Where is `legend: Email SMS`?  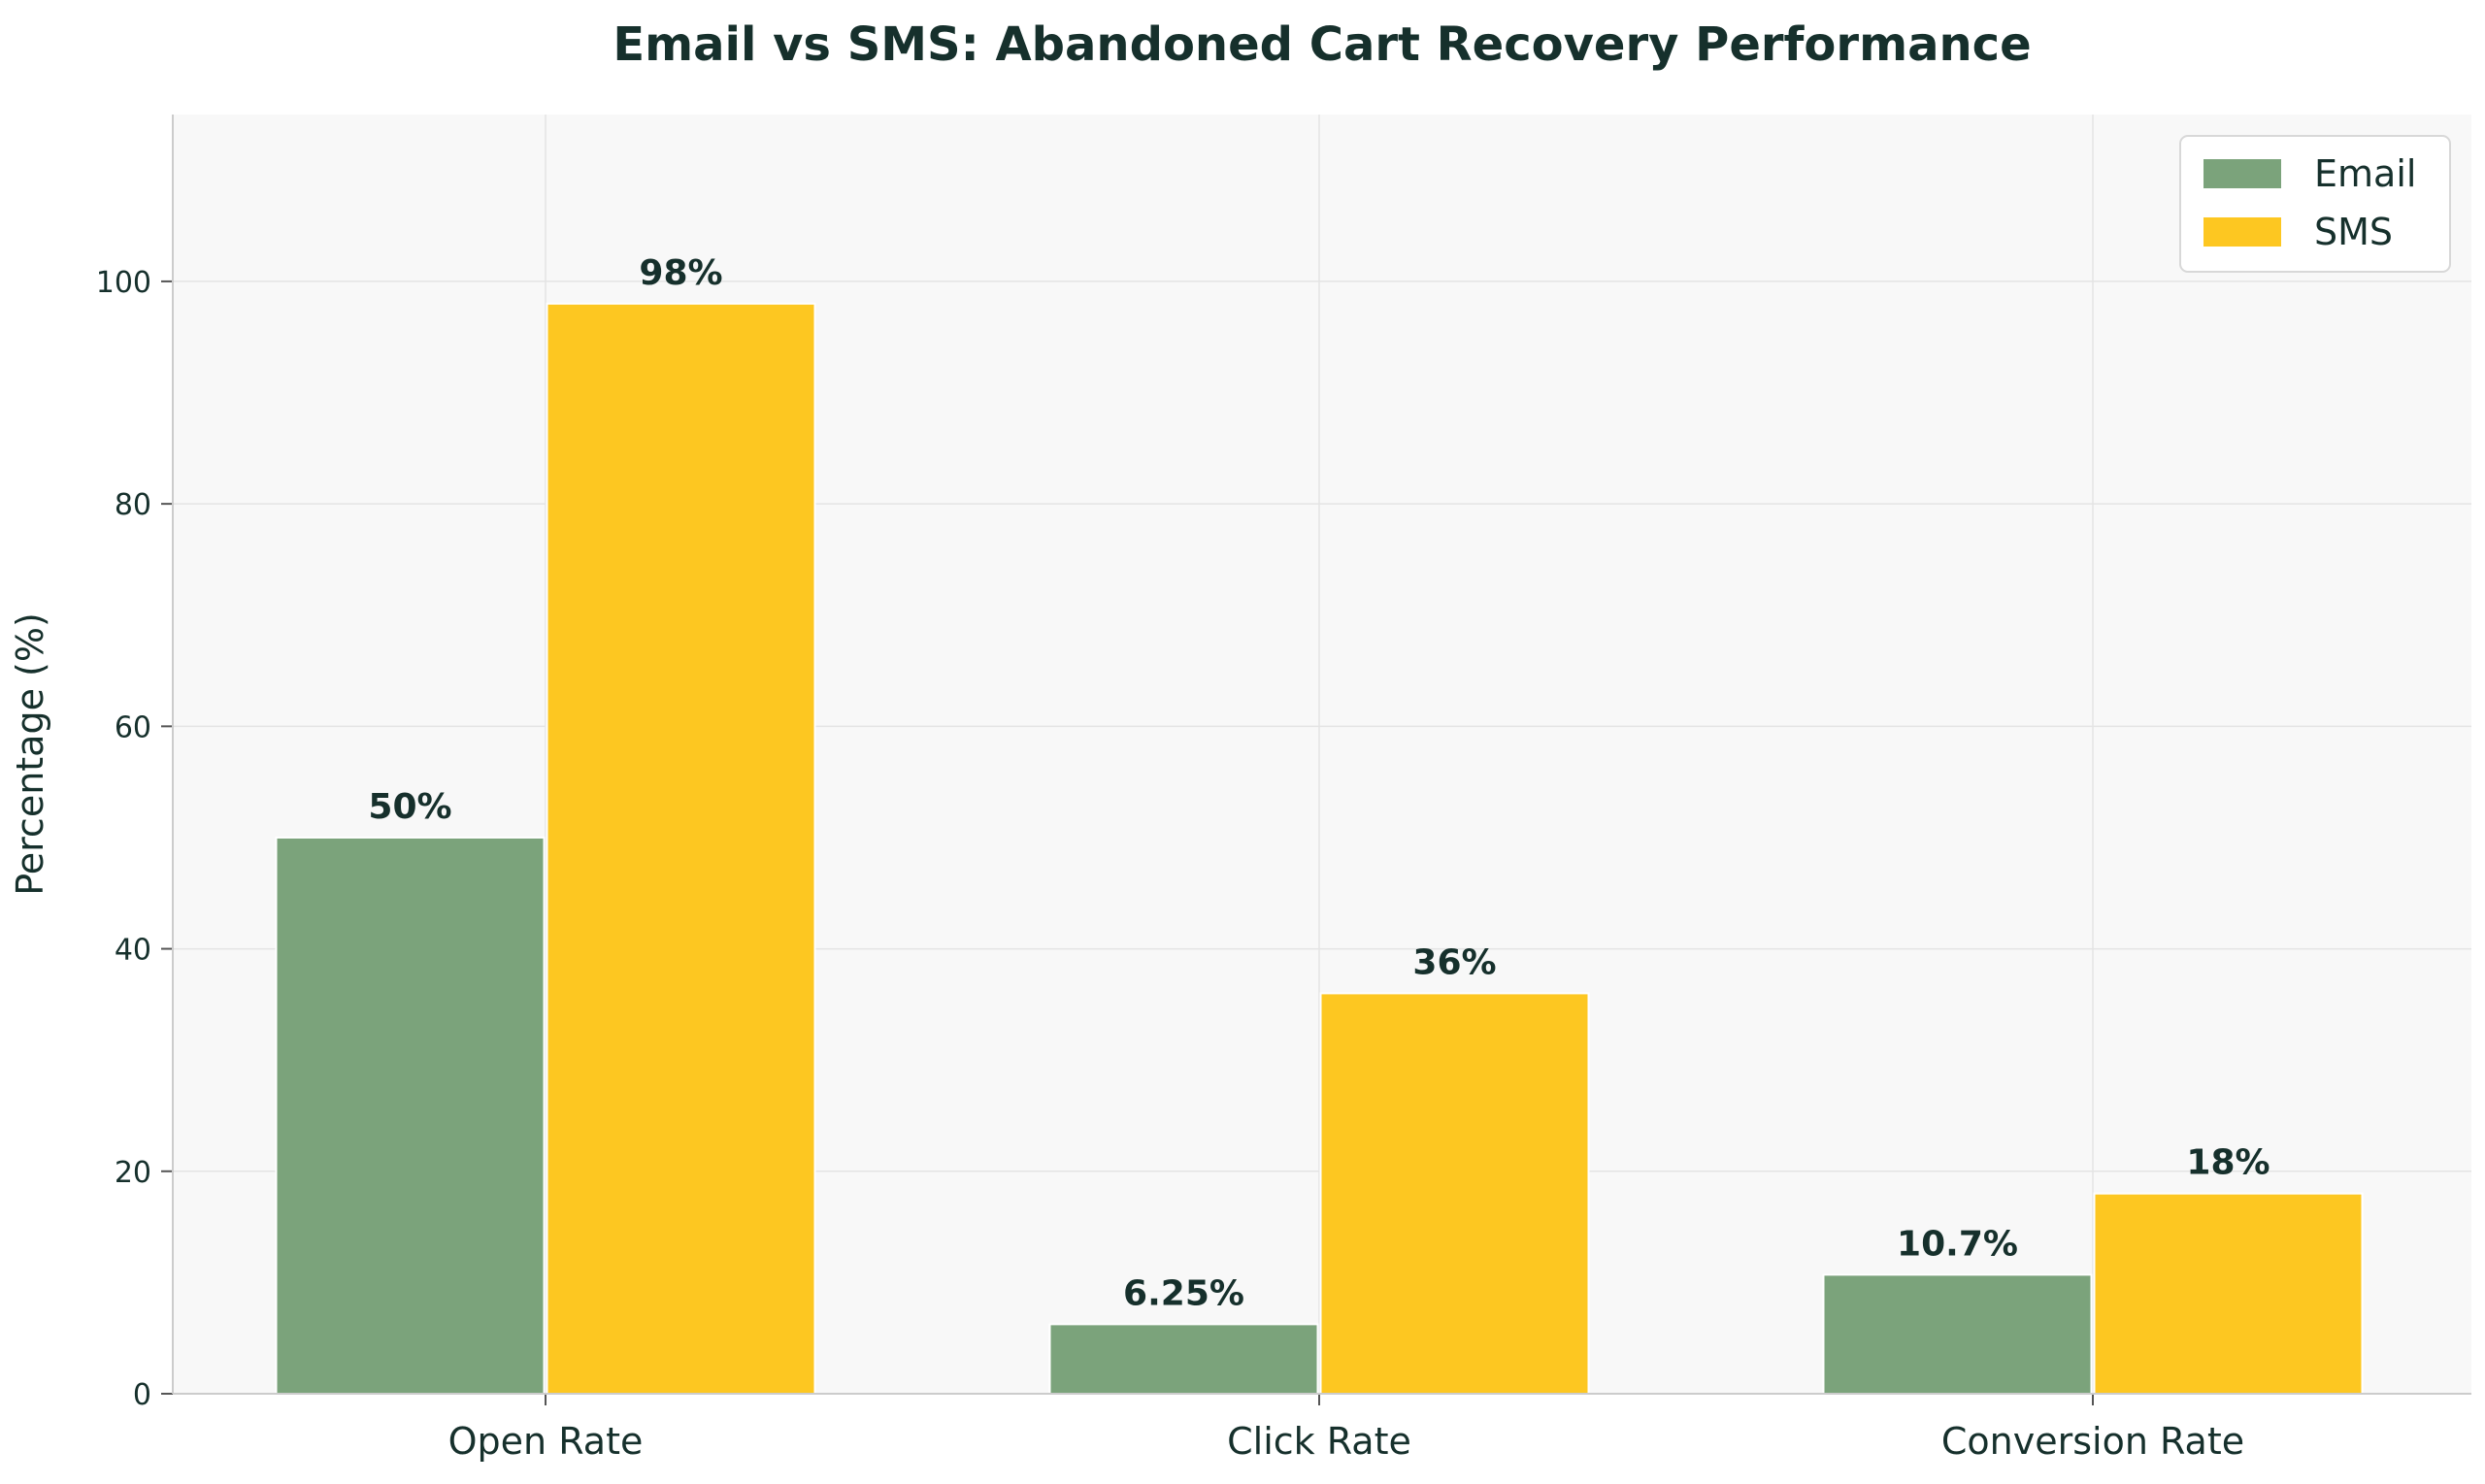 legend: Email SMS is located at coordinates (2315, 204).